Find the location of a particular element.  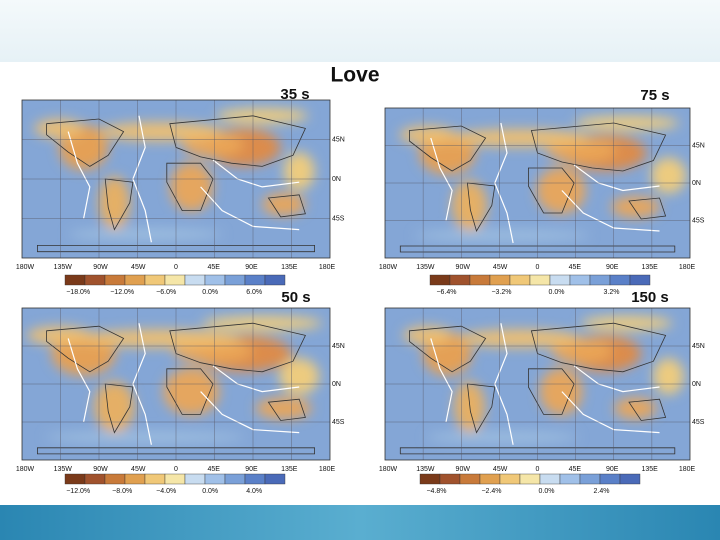

colorbar-tick-label: −2.4% is located at coordinates (491, 491).